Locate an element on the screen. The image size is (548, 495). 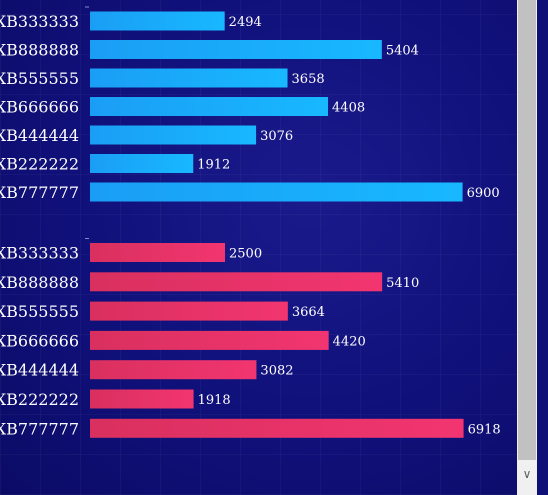
value-label: 1912 is located at coordinates (213, 165).